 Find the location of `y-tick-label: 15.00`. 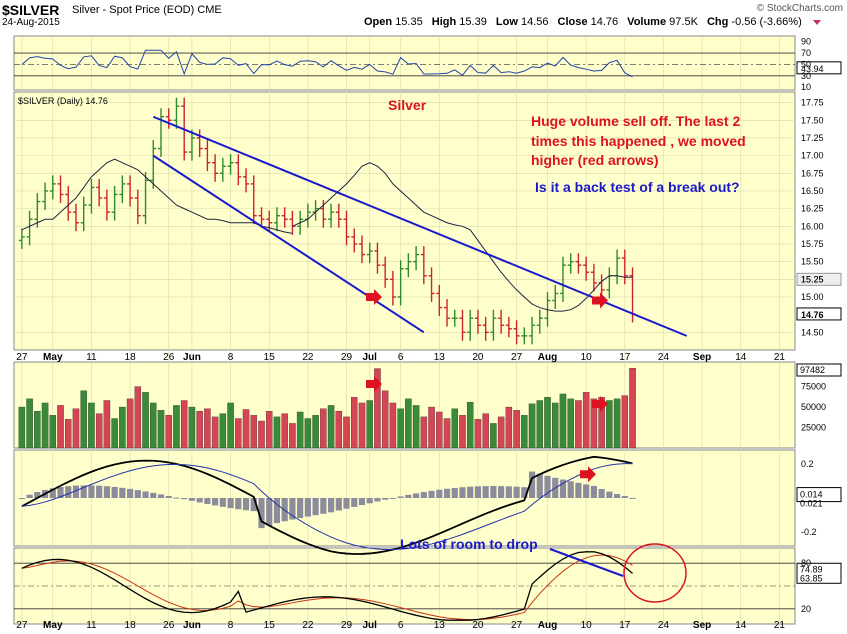

y-tick-label: 15.00 is located at coordinates (812, 297).